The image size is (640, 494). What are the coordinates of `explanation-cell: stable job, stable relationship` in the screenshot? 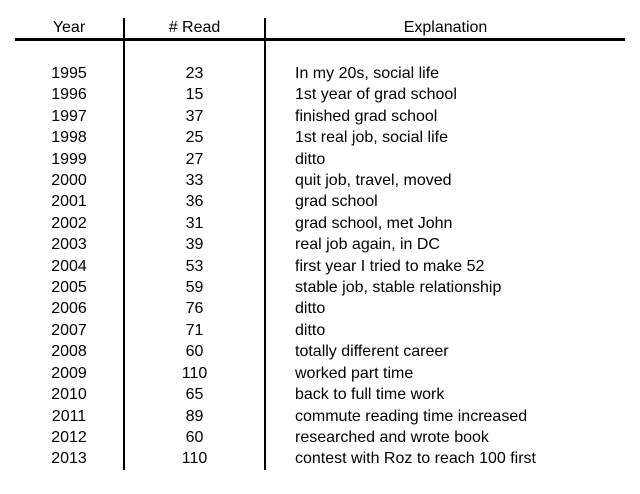 It's located at (444, 288).